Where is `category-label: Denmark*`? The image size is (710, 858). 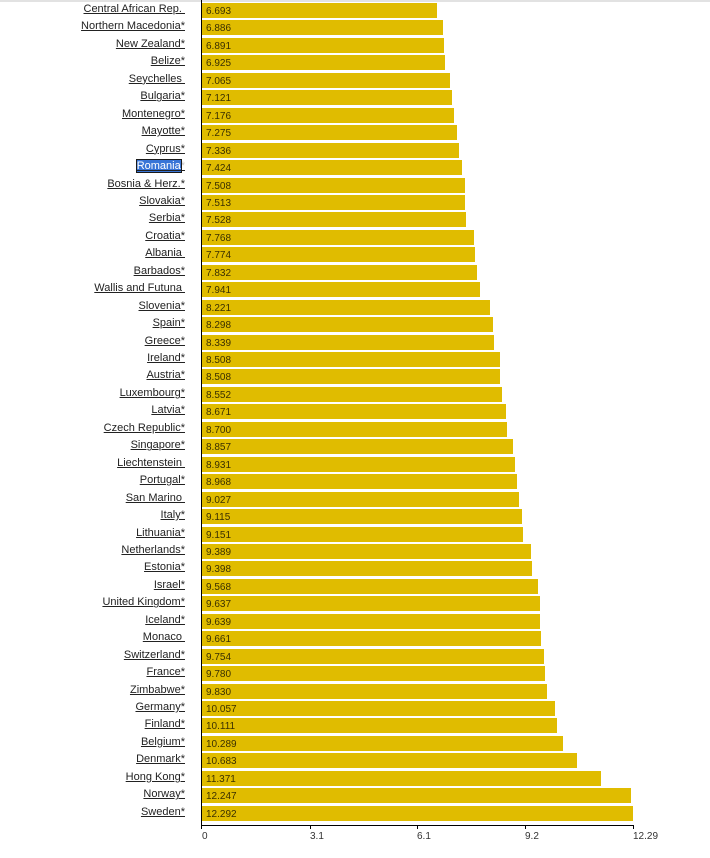
category-label: Denmark* is located at coordinates (160, 759).